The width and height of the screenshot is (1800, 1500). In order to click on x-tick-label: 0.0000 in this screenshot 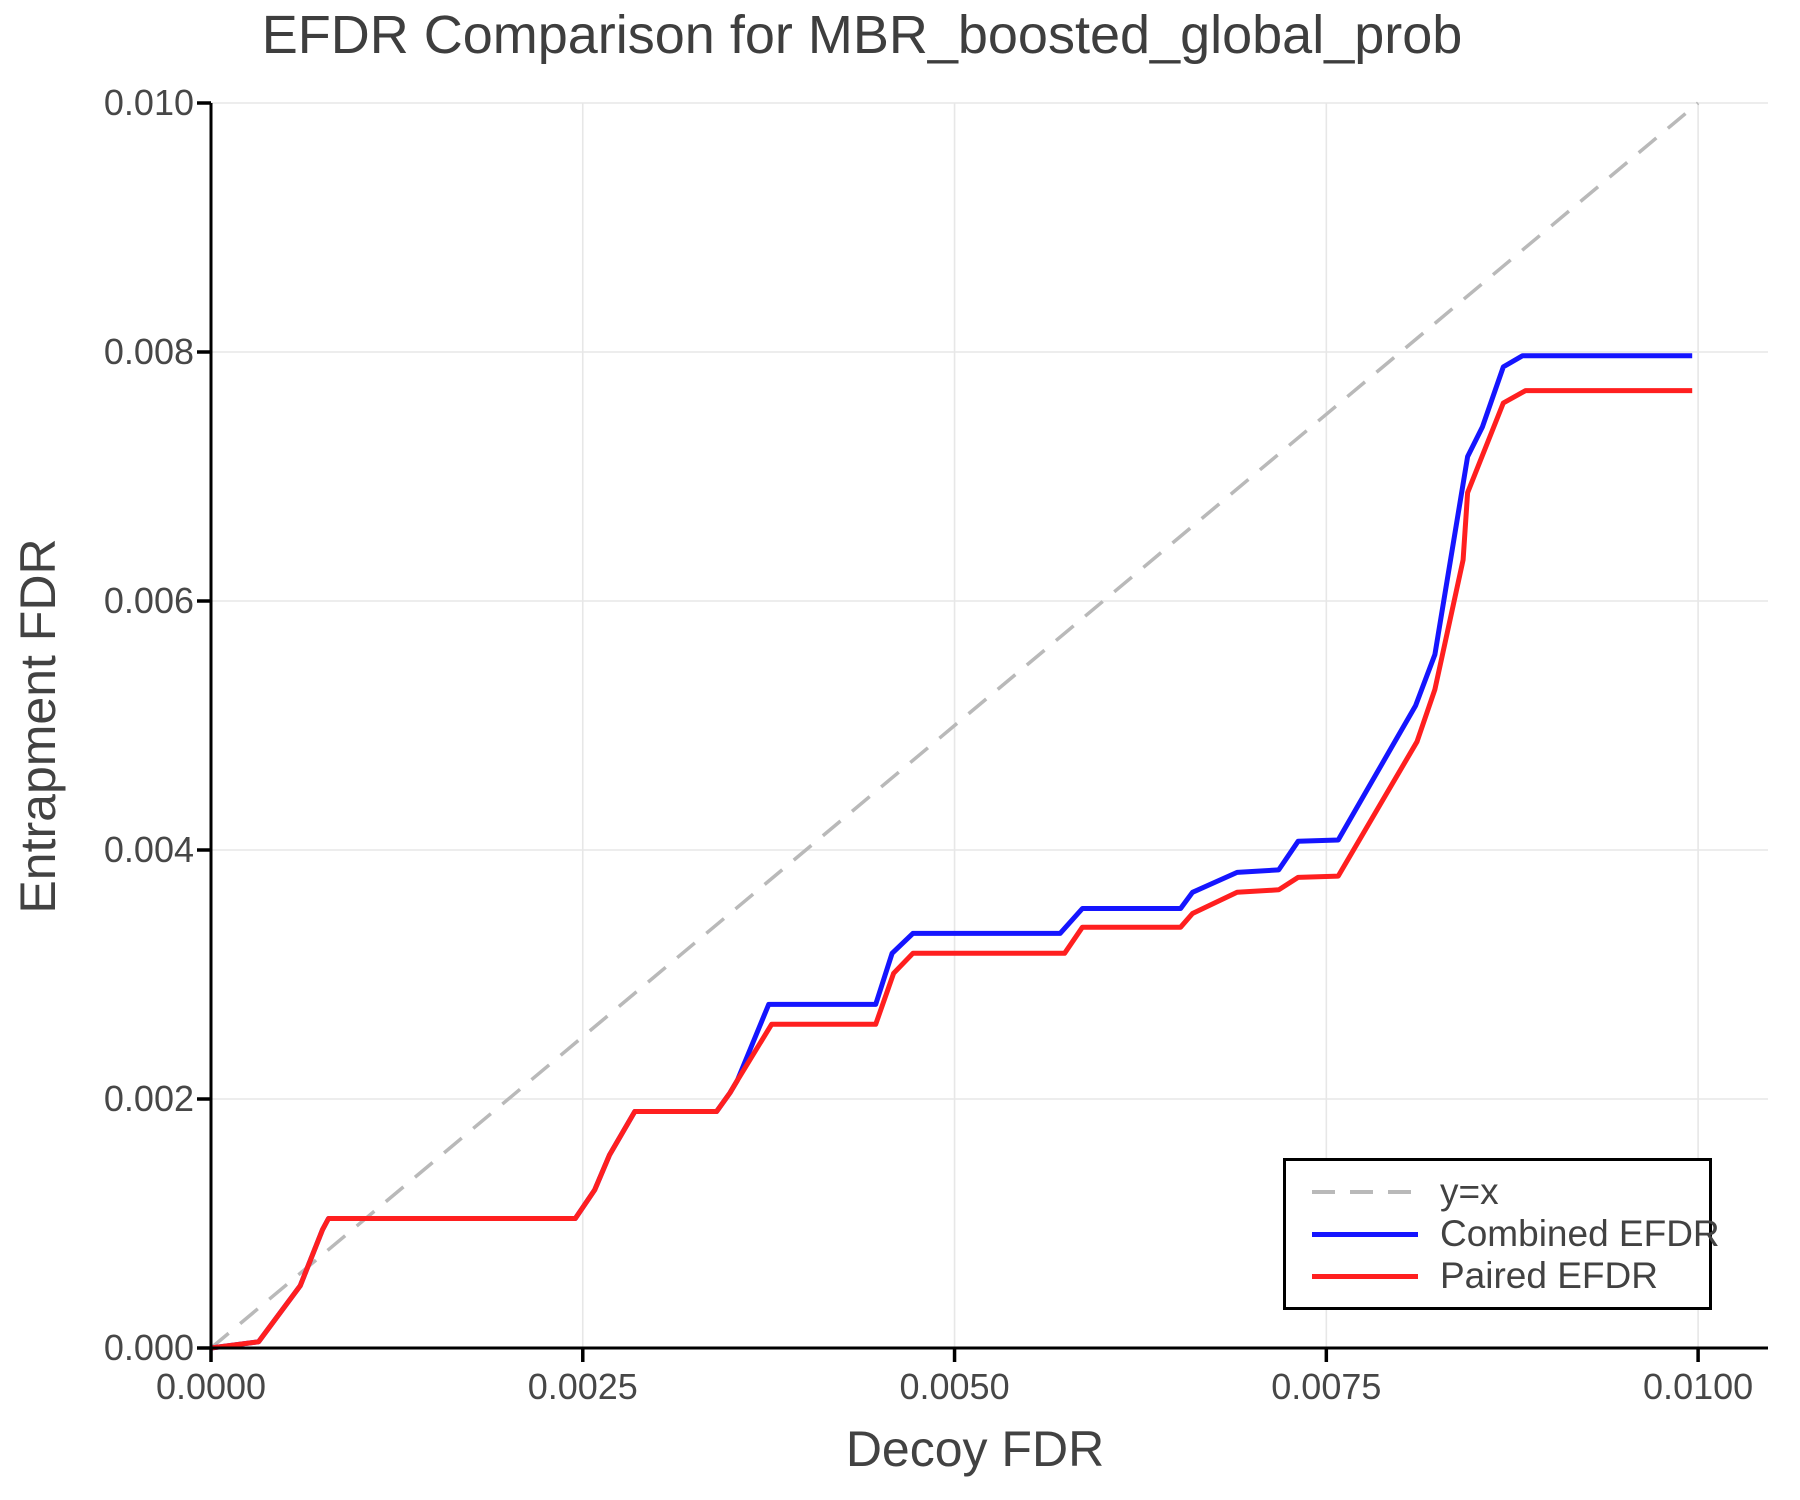, I will do `click(211, 1386)`.